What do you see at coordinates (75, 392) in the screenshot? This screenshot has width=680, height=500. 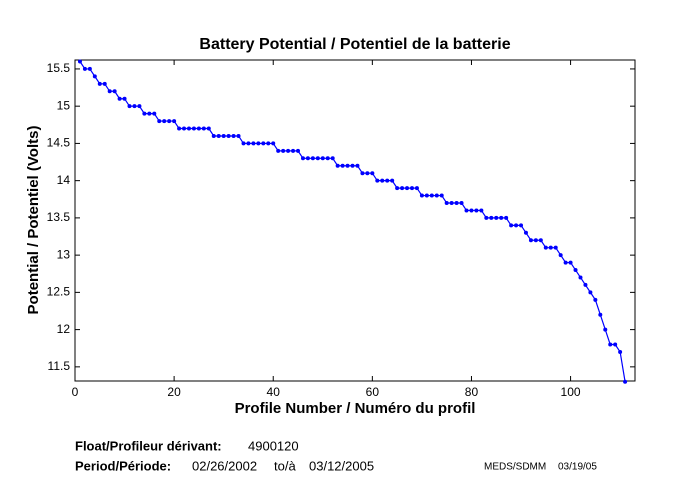 I see `x-tick-label: 0` at bounding box center [75, 392].